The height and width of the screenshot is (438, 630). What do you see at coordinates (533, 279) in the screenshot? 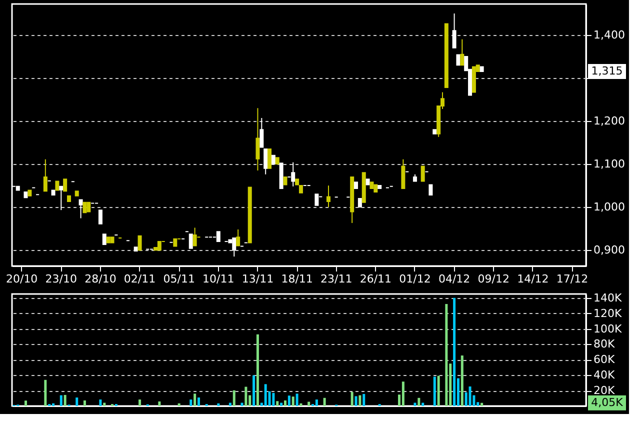
I see `x-tick-label: 14/12` at bounding box center [533, 279].